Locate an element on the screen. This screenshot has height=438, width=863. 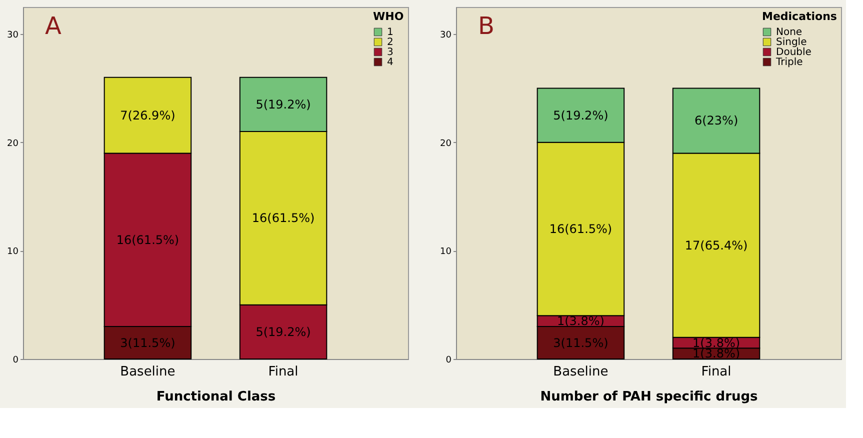
legend-title: Medications is located at coordinates (800, 16).